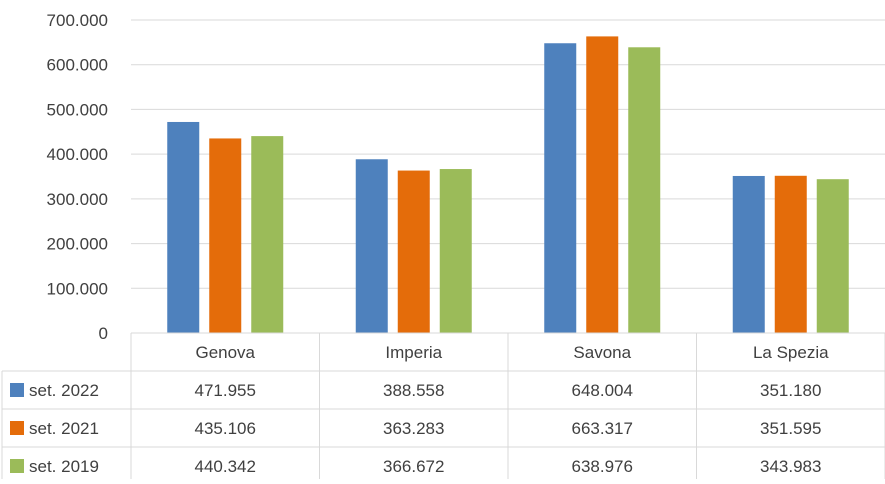 The height and width of the screenshot is (484, 885). What do you see at coordinates (225, 466) in the screenshot?
I see `data-label: 440.342` at bounding box center [225, 466].